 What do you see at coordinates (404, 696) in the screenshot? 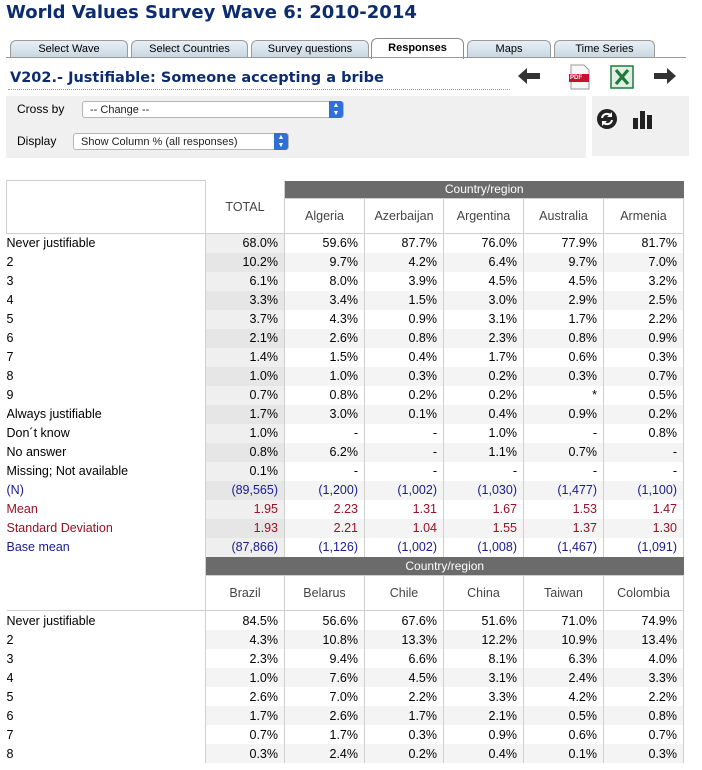
I see `data-cell: 2.2%` at bounding box center [404, 696].